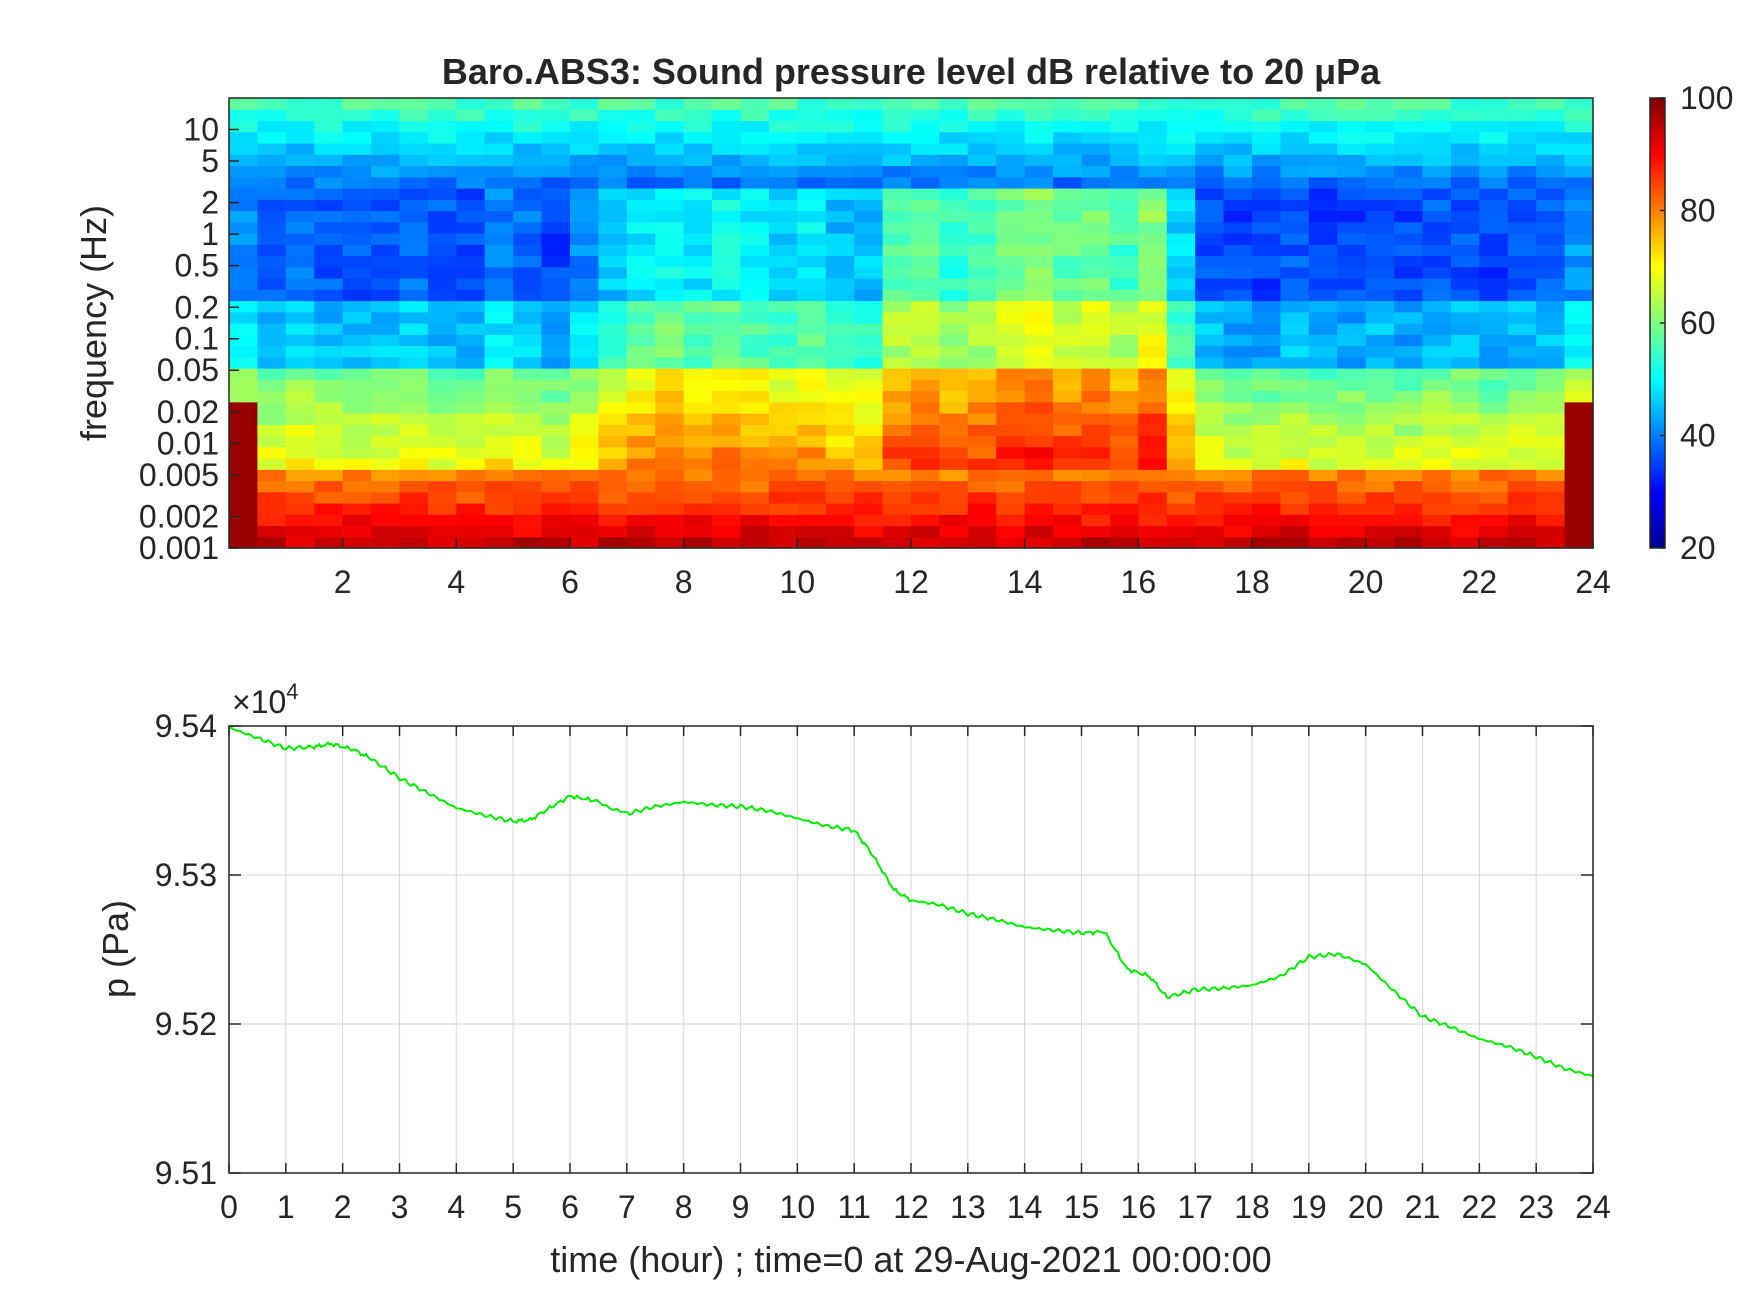  I want to click on spectrogram-x-tick-label: 22, so click(1480, 582).